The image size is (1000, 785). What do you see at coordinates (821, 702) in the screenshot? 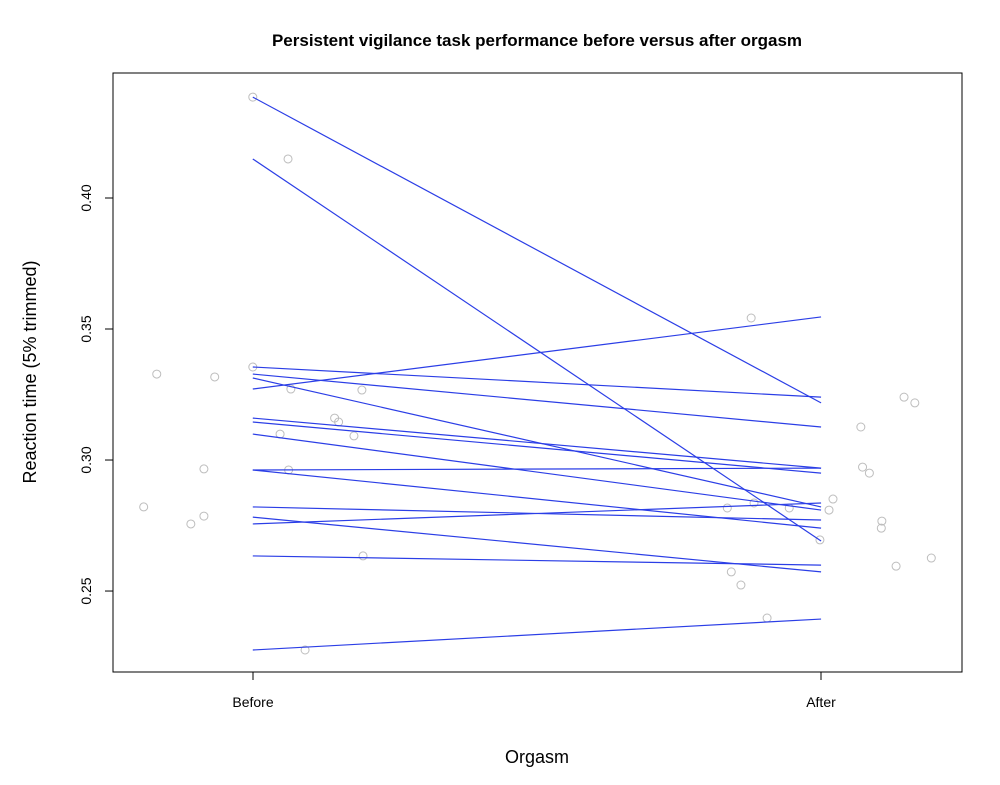
I see `x-tick-label-after: After` at bounding box center [821, 702].